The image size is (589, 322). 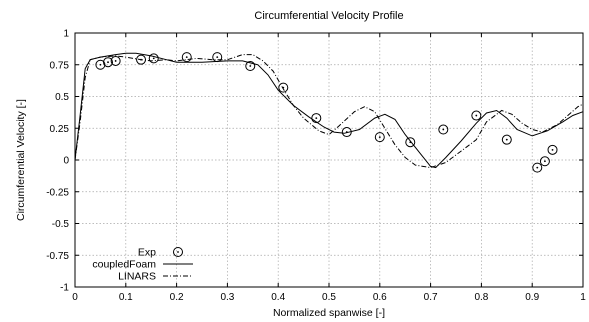 What do you see at coordinates (380, 297) in the screenshot?
I see `x-tick-label: 0.6` at bounding box center [380, 297].